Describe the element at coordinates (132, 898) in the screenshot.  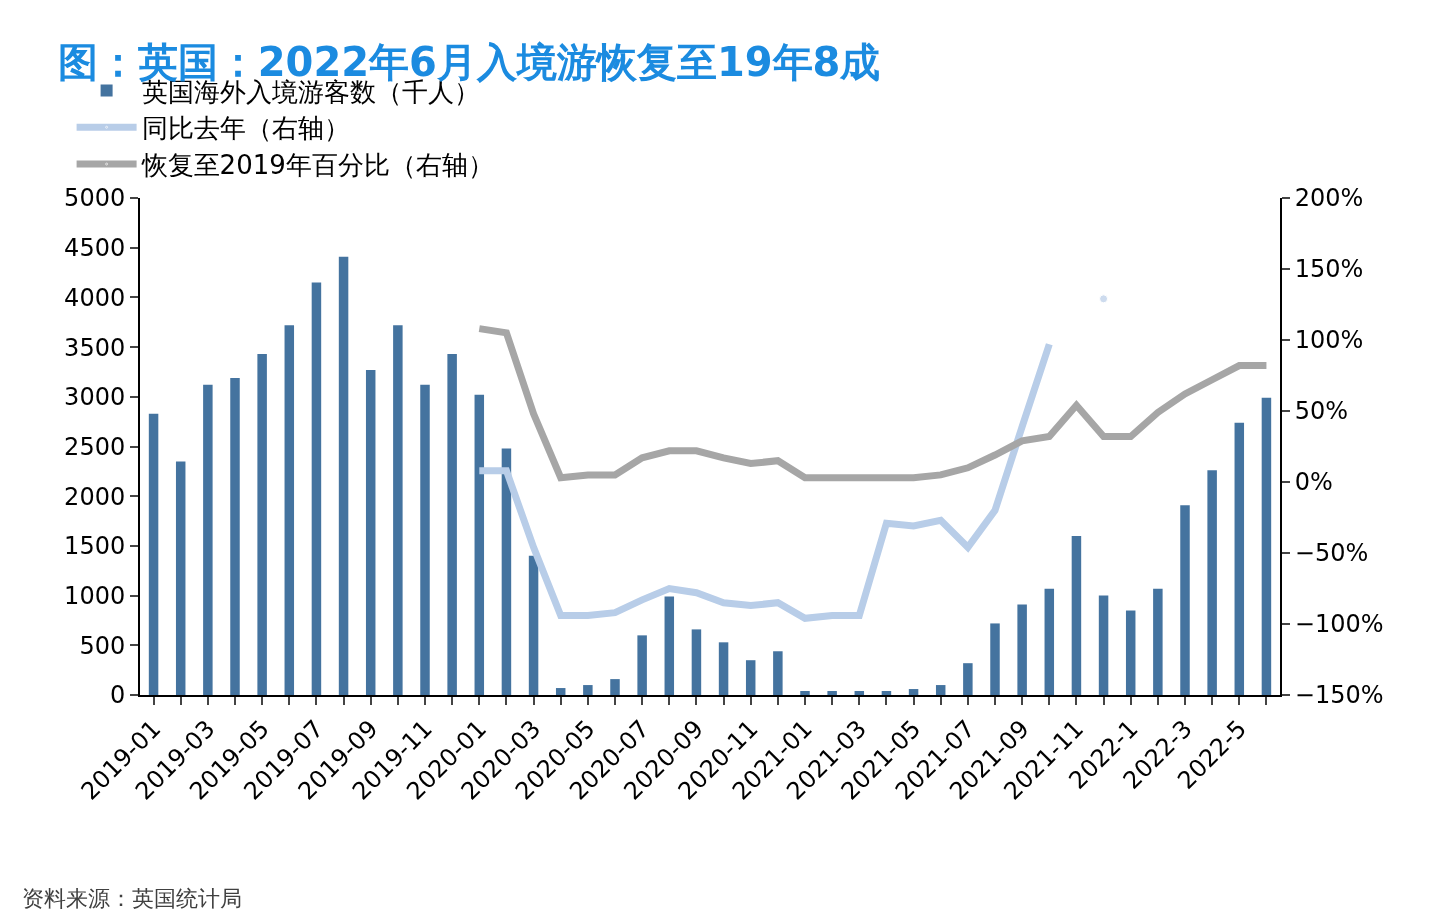
I see `text: 资料来源：英国统计局` at that location.